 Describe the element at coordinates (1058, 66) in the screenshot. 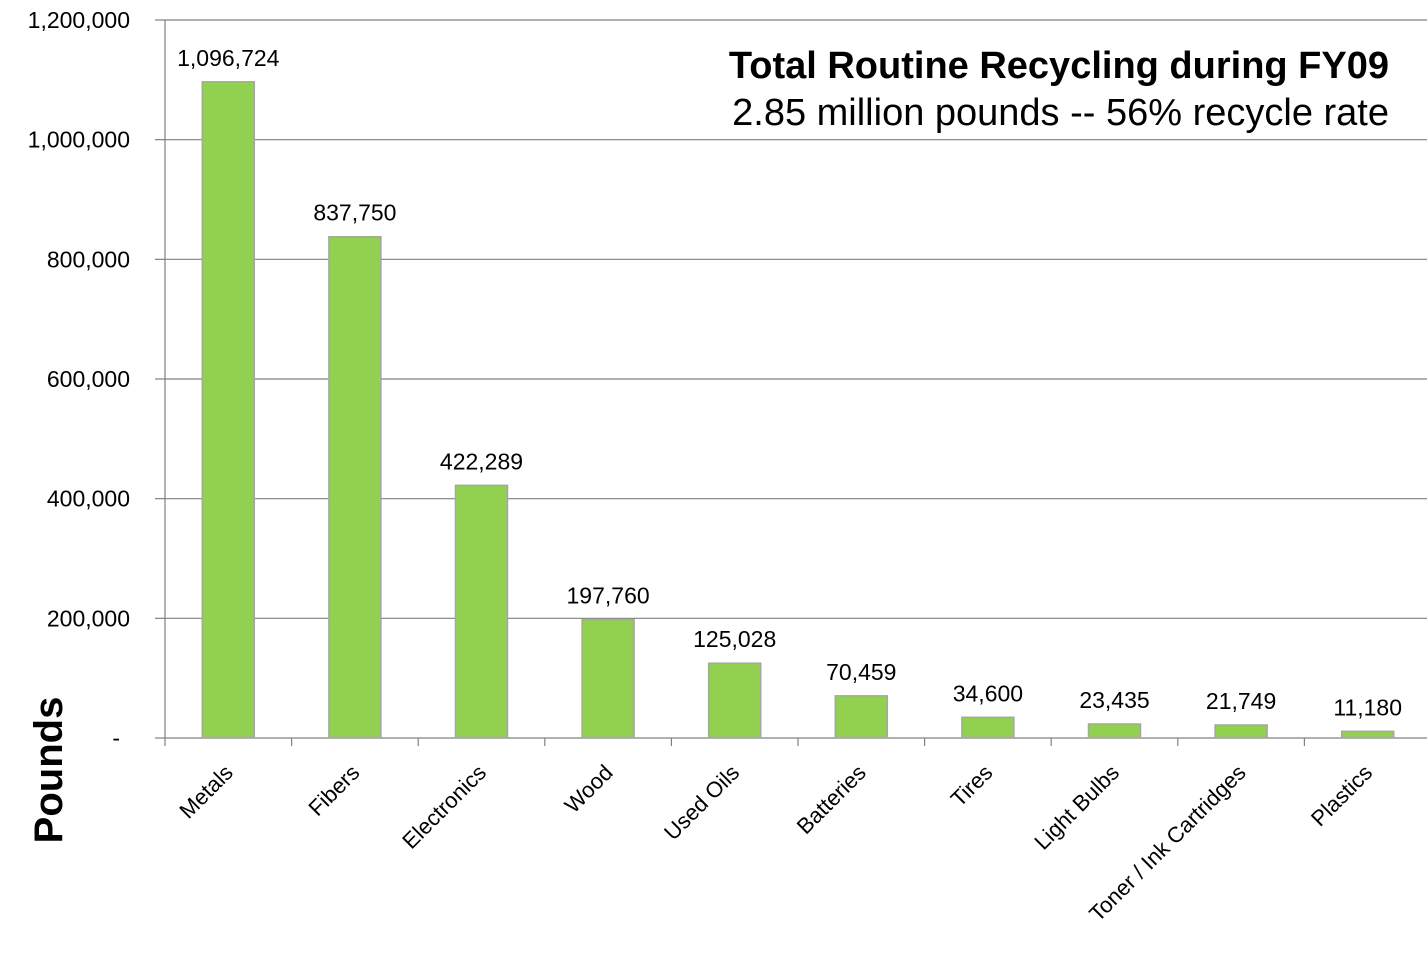

I see `chart-title: Total Routine Recycling during FY09` at that location.